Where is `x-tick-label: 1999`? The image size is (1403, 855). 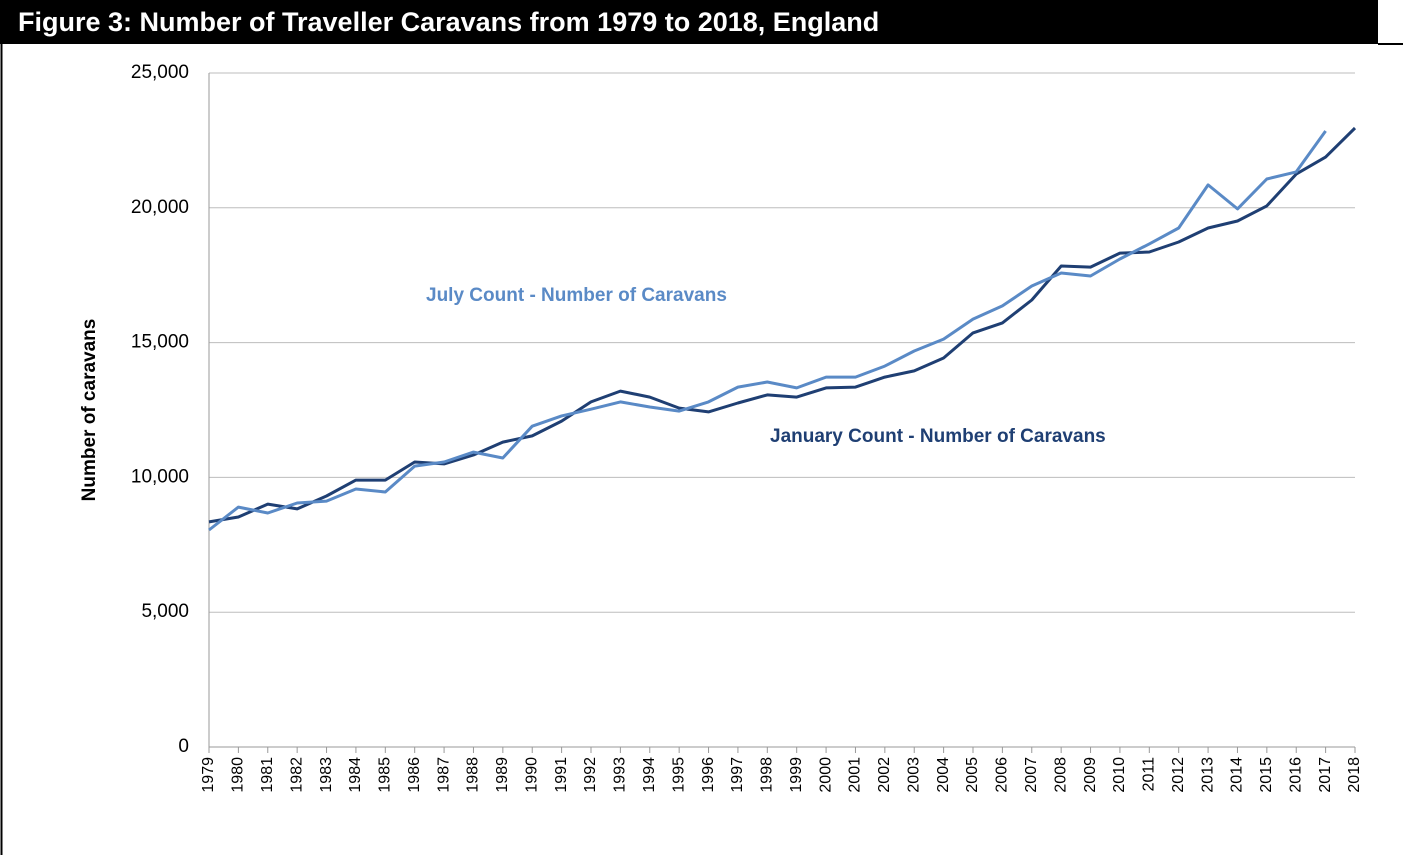
x-tick-label: 1999 is located at coordinates (796, 775).